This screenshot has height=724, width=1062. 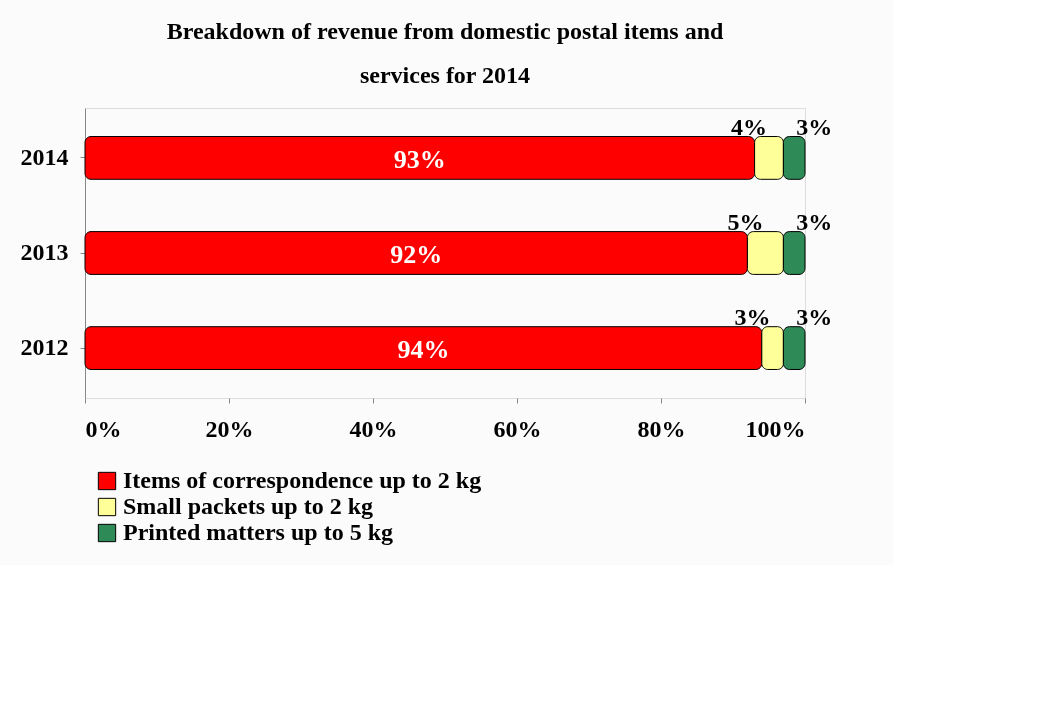 What do you see at coordinates (44, 156) in the screenshot?
I see `y-tick-label: 2014` at bounding box center [44, 156].